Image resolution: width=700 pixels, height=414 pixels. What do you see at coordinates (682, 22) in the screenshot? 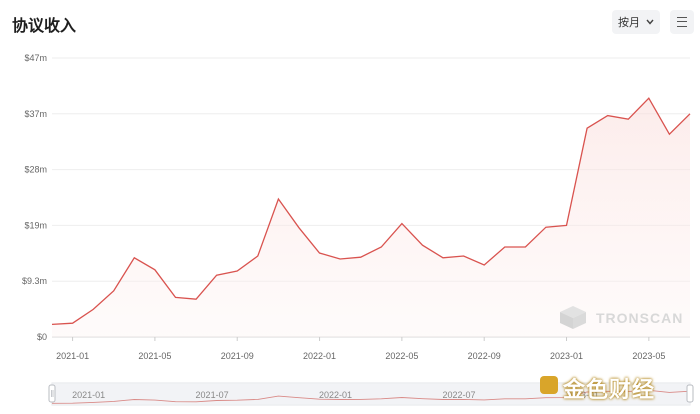
I see `hamburger-menu-icon` at bounding box center [682, 22].